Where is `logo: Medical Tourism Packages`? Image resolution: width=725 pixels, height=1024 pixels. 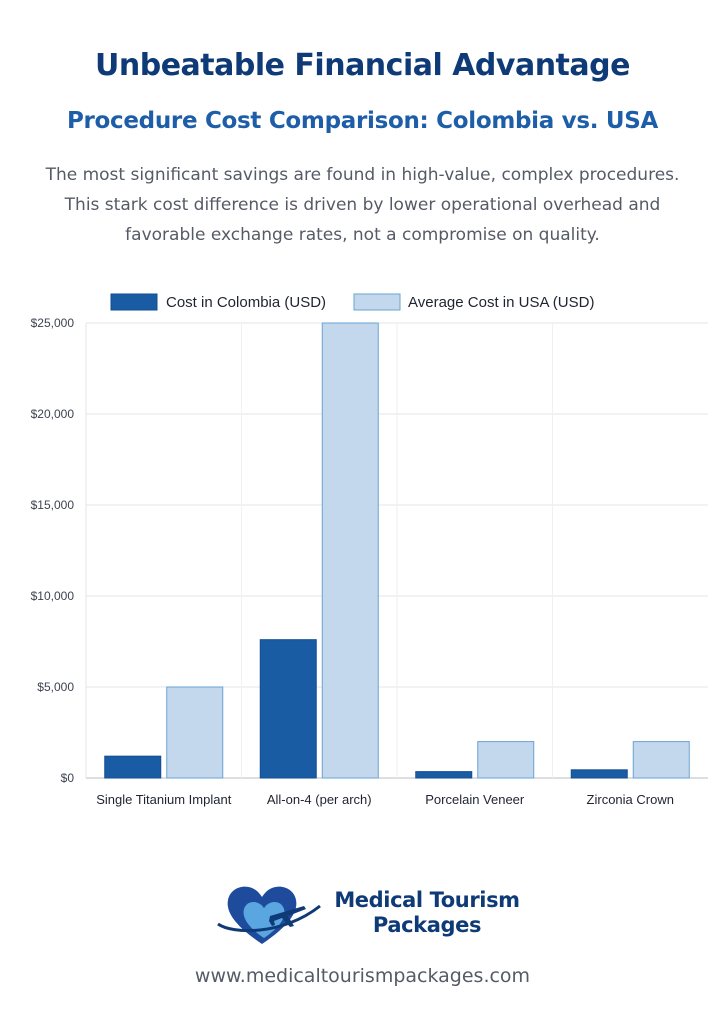
logo: Medical Tourism Packages is located at coordinates (372, 915).